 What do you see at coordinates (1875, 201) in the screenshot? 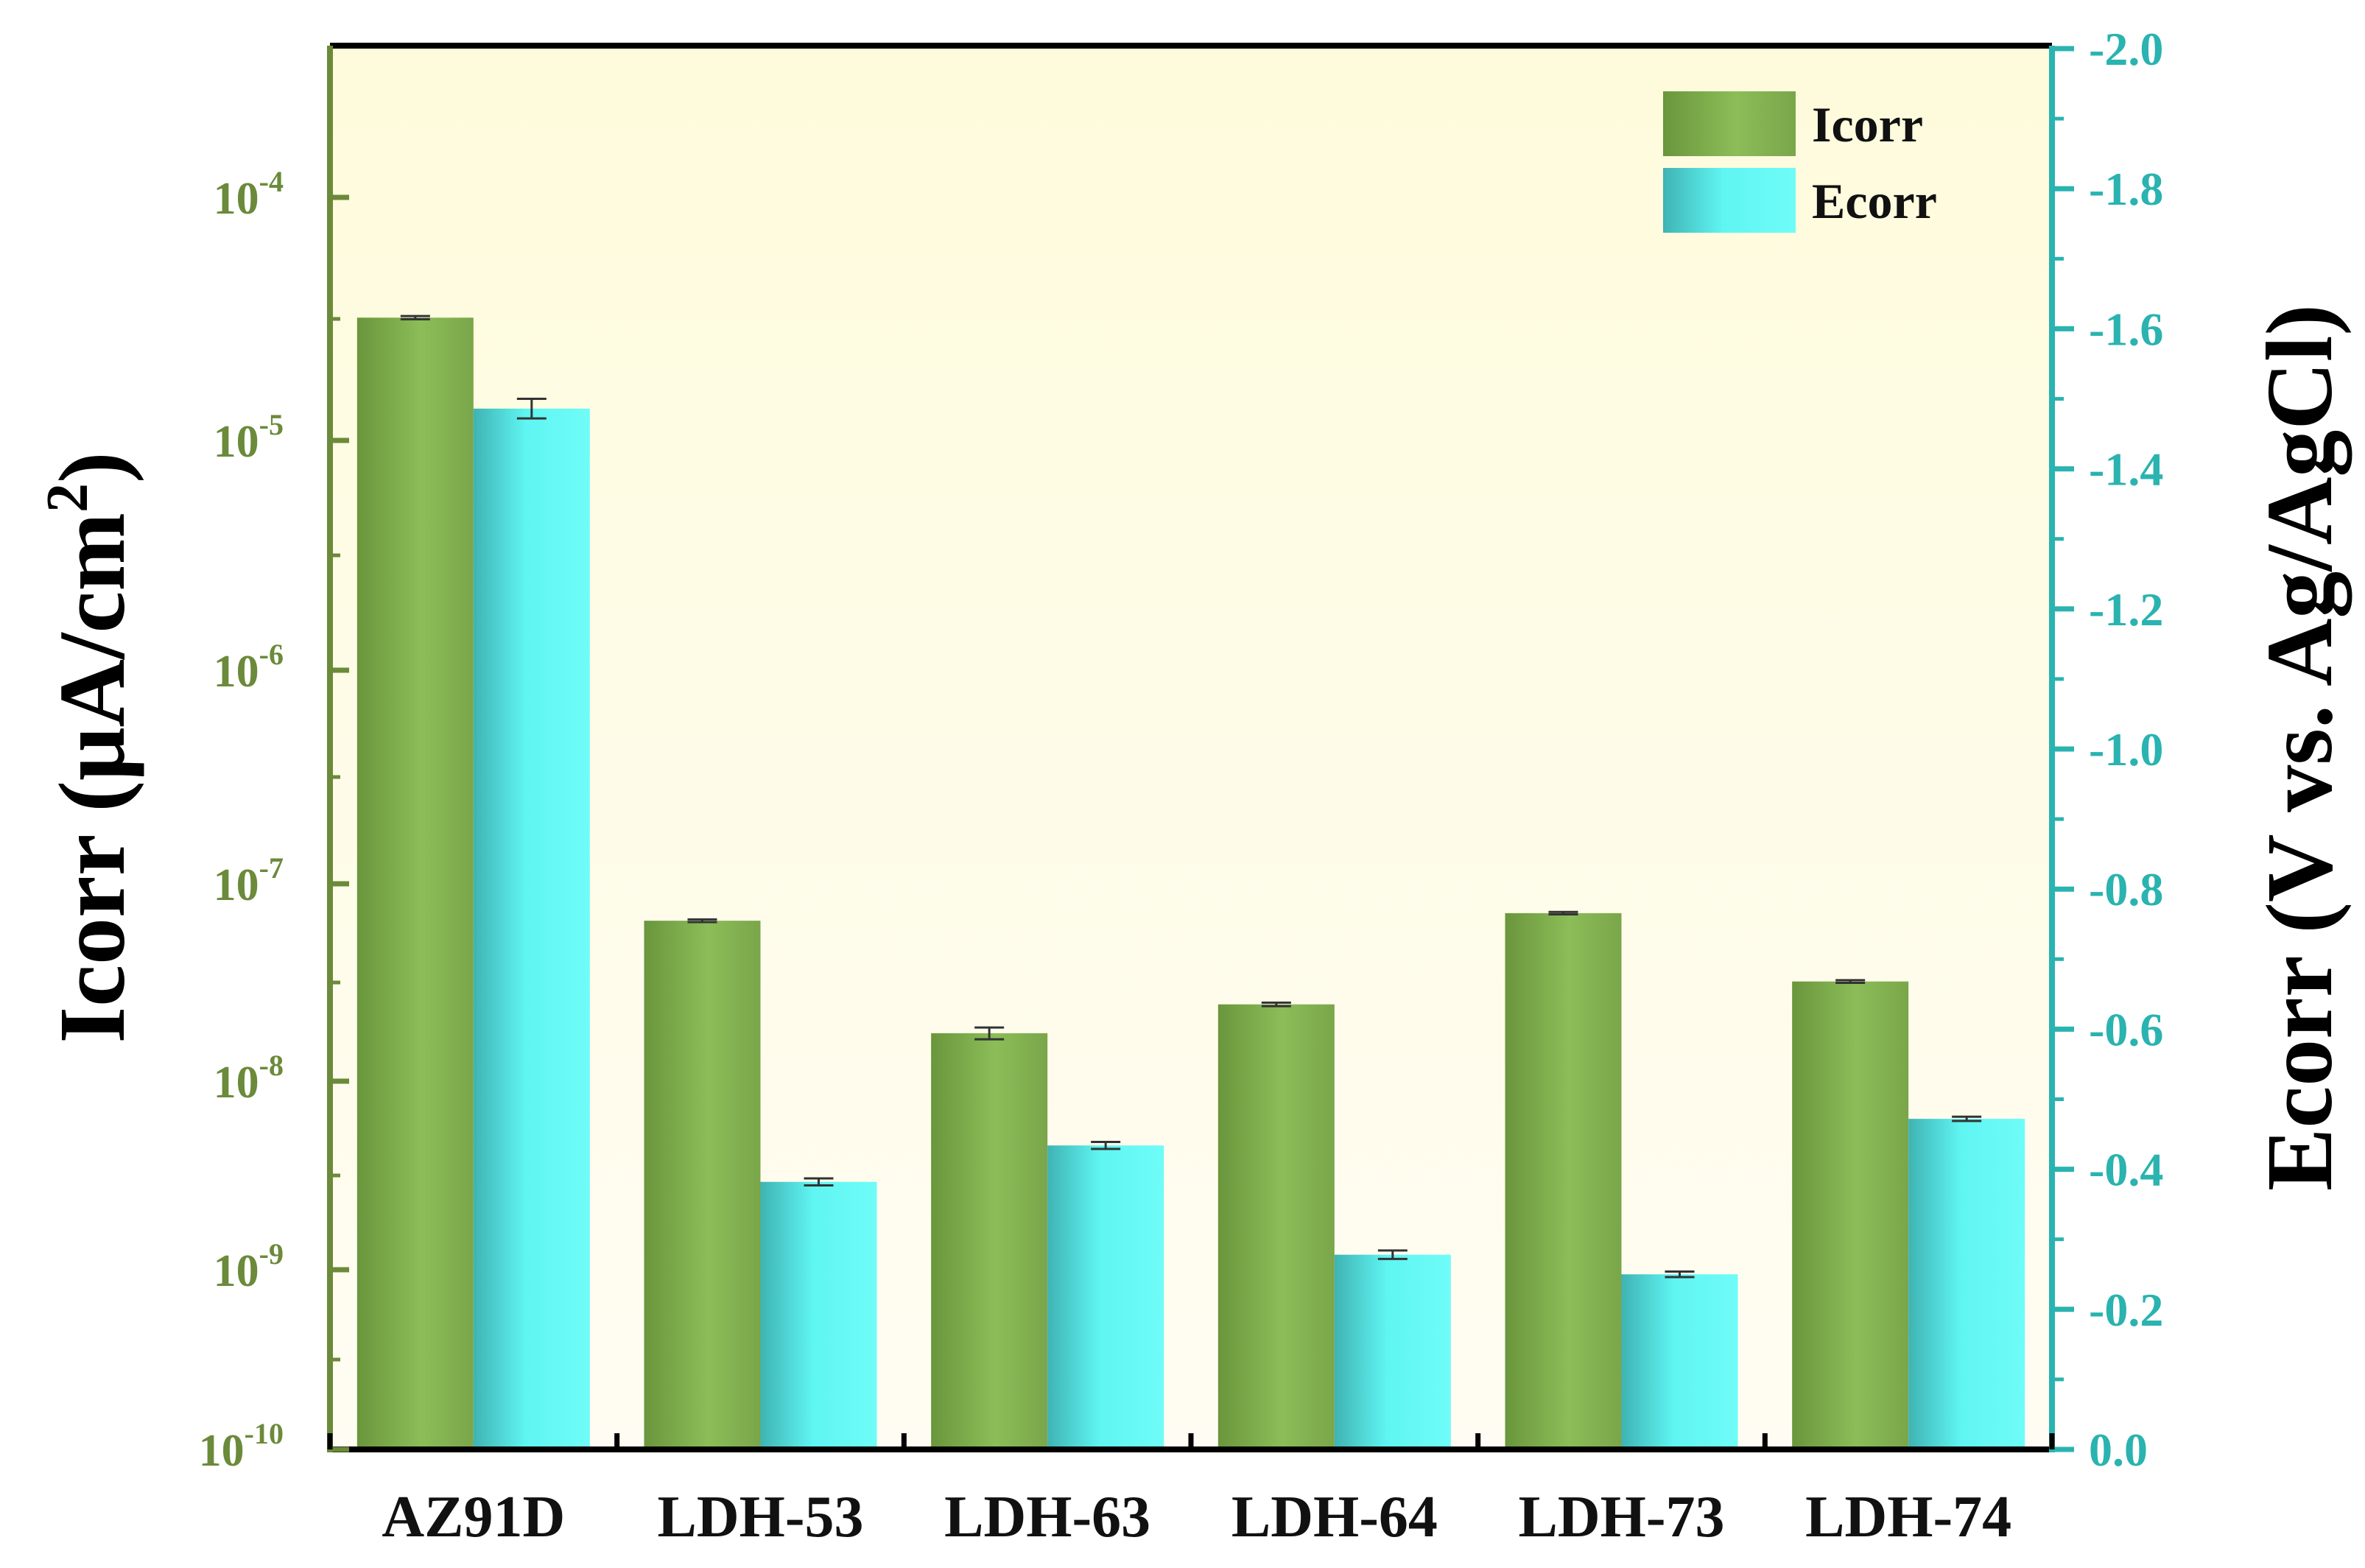
I see `legend-label-ecorr: Ecorr` at bounding box center [1875, 201].